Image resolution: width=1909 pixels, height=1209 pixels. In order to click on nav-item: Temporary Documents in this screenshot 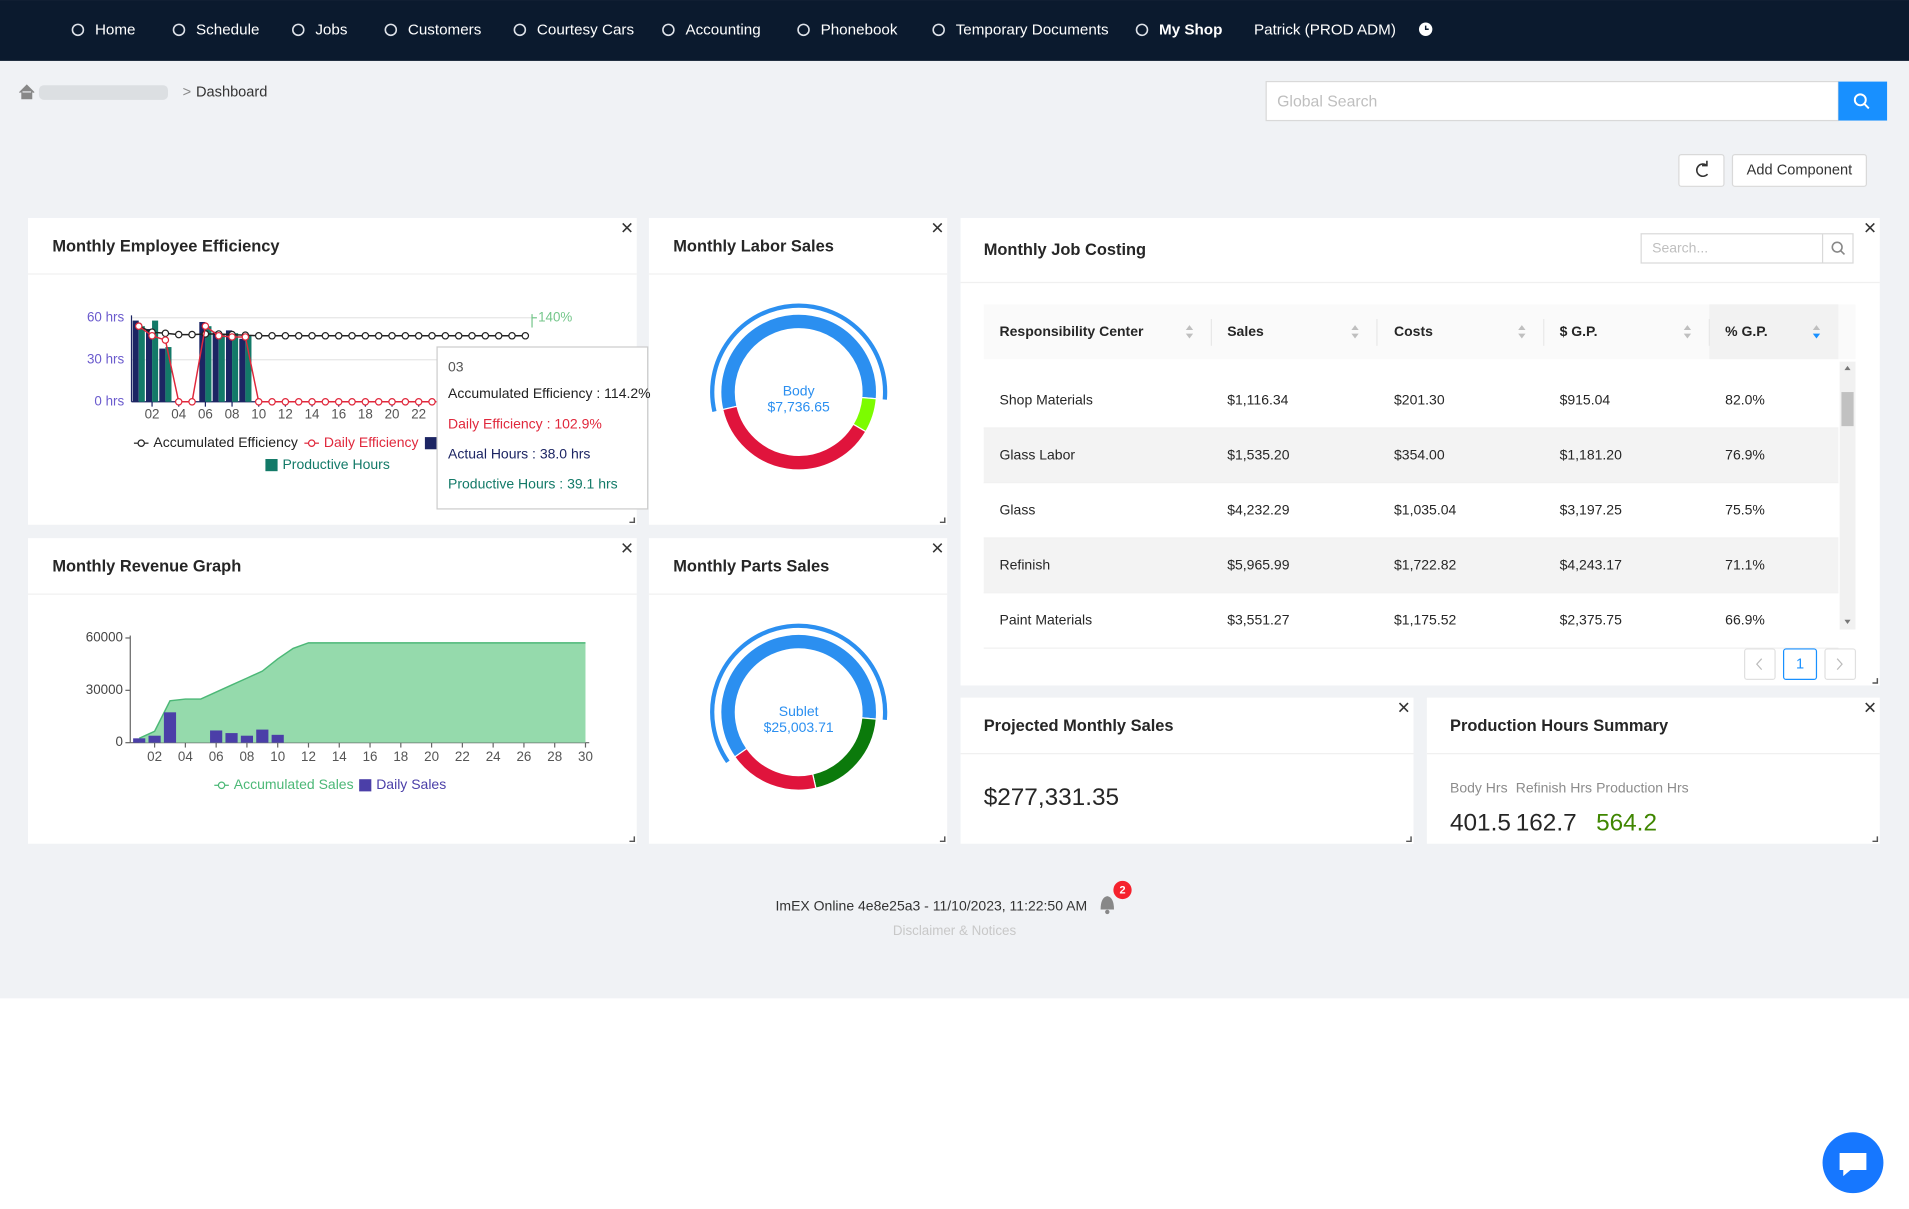, I will do `click(1032, 29)`.